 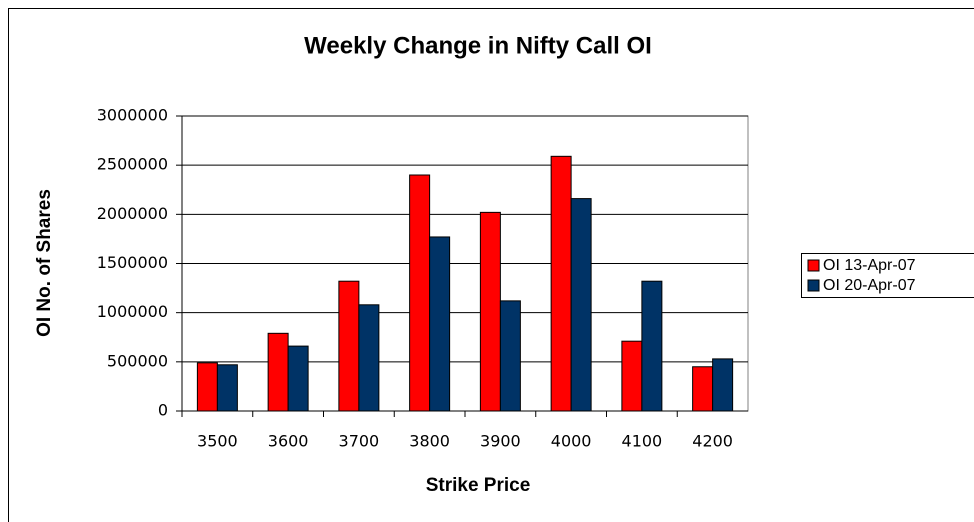 What do you see at coordinates (478, 45) in the screenshot?
I see `chart-title: Weekly Change in Nifty Call OI` at bounding box center [478, 45].